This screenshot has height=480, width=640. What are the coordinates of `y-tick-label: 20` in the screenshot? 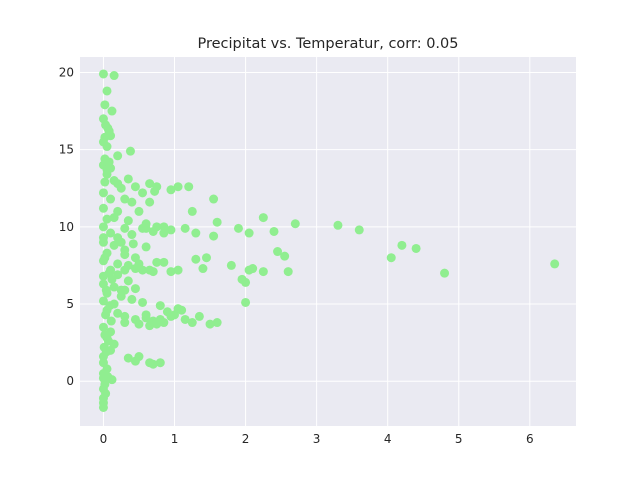 It's located at (66, 72).